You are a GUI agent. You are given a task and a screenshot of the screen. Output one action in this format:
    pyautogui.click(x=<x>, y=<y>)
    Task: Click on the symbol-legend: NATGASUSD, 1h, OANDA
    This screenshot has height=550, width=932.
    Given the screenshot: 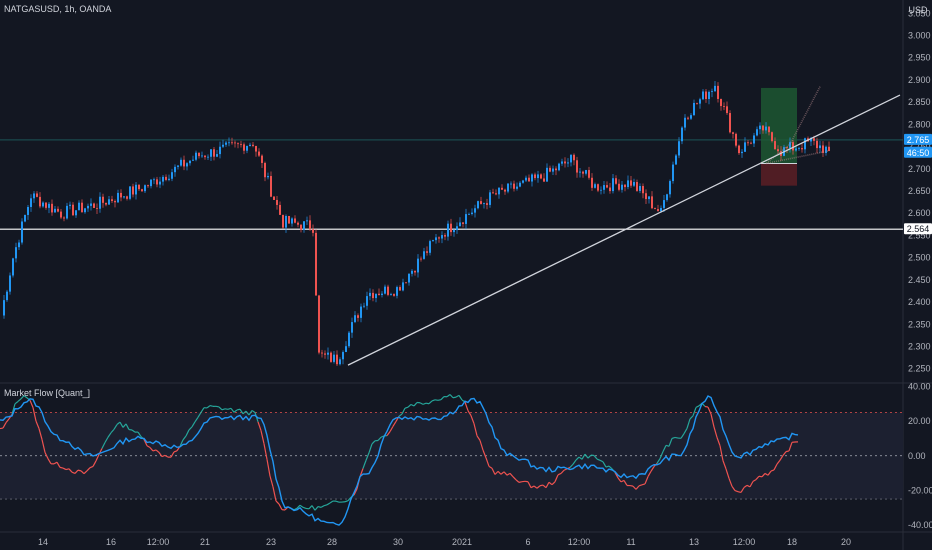 What is the action you would take?
    pyautogui.click(x=58, y=9)
    